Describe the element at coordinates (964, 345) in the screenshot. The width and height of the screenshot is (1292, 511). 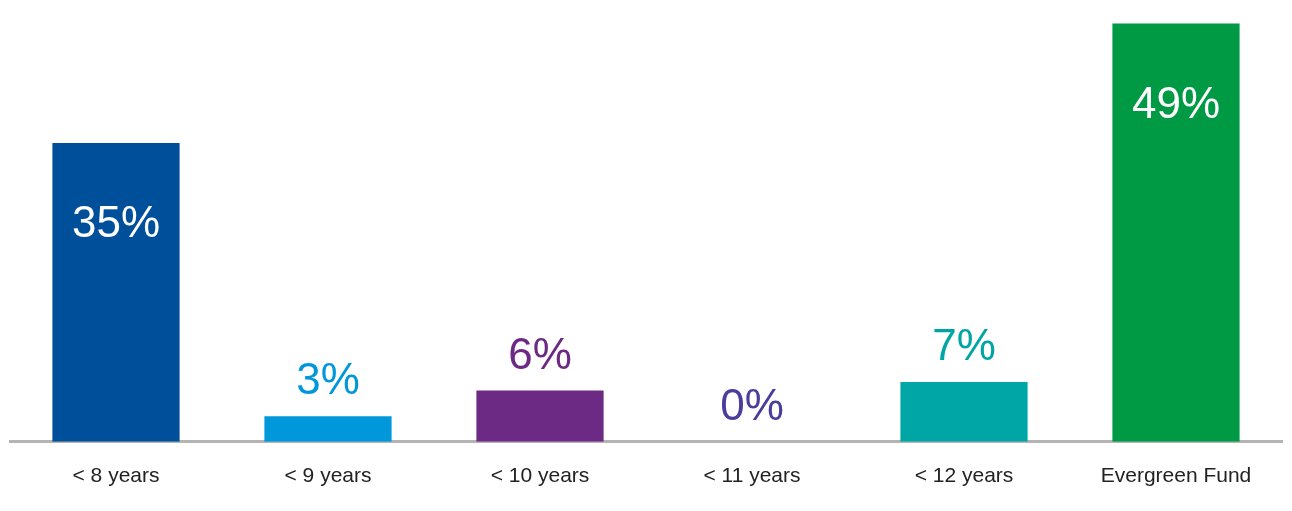
I see `data-label: 7%` at that location.